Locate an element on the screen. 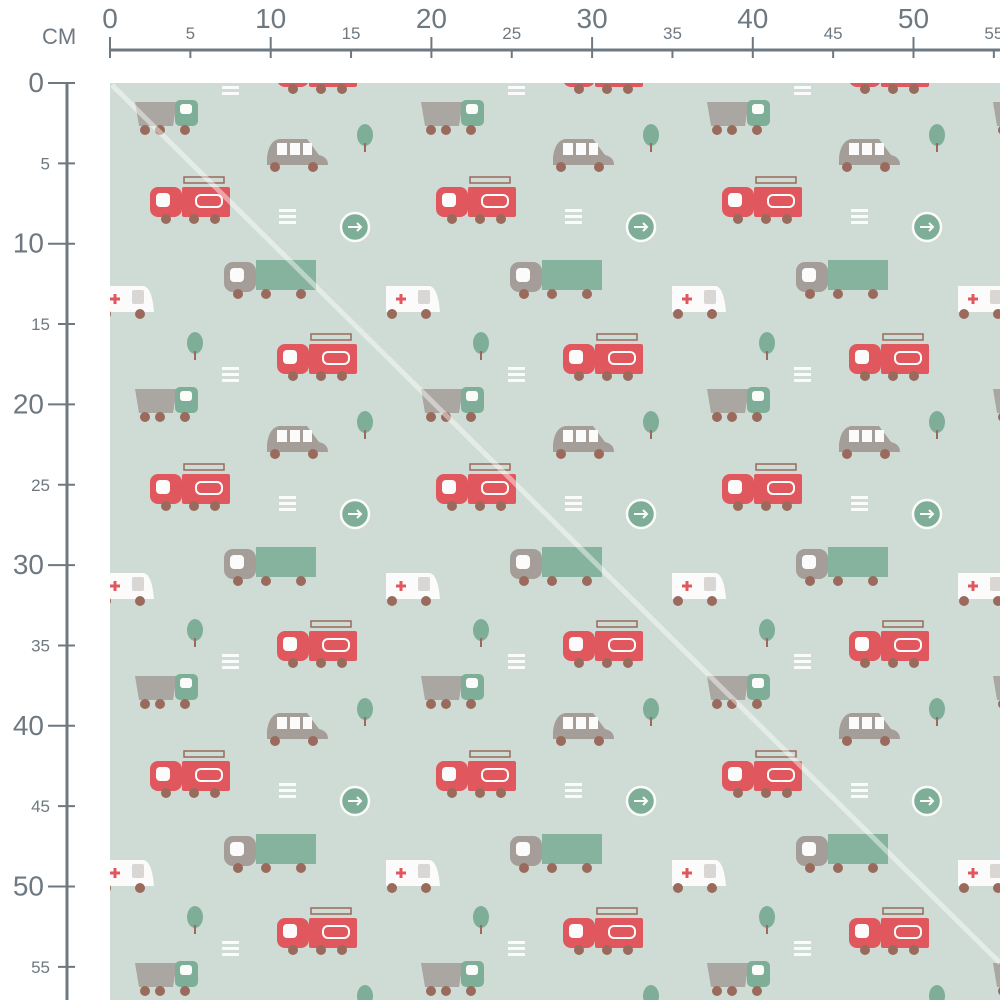  ruler-label-vertical: 35 is located at coordinates (40, 645).